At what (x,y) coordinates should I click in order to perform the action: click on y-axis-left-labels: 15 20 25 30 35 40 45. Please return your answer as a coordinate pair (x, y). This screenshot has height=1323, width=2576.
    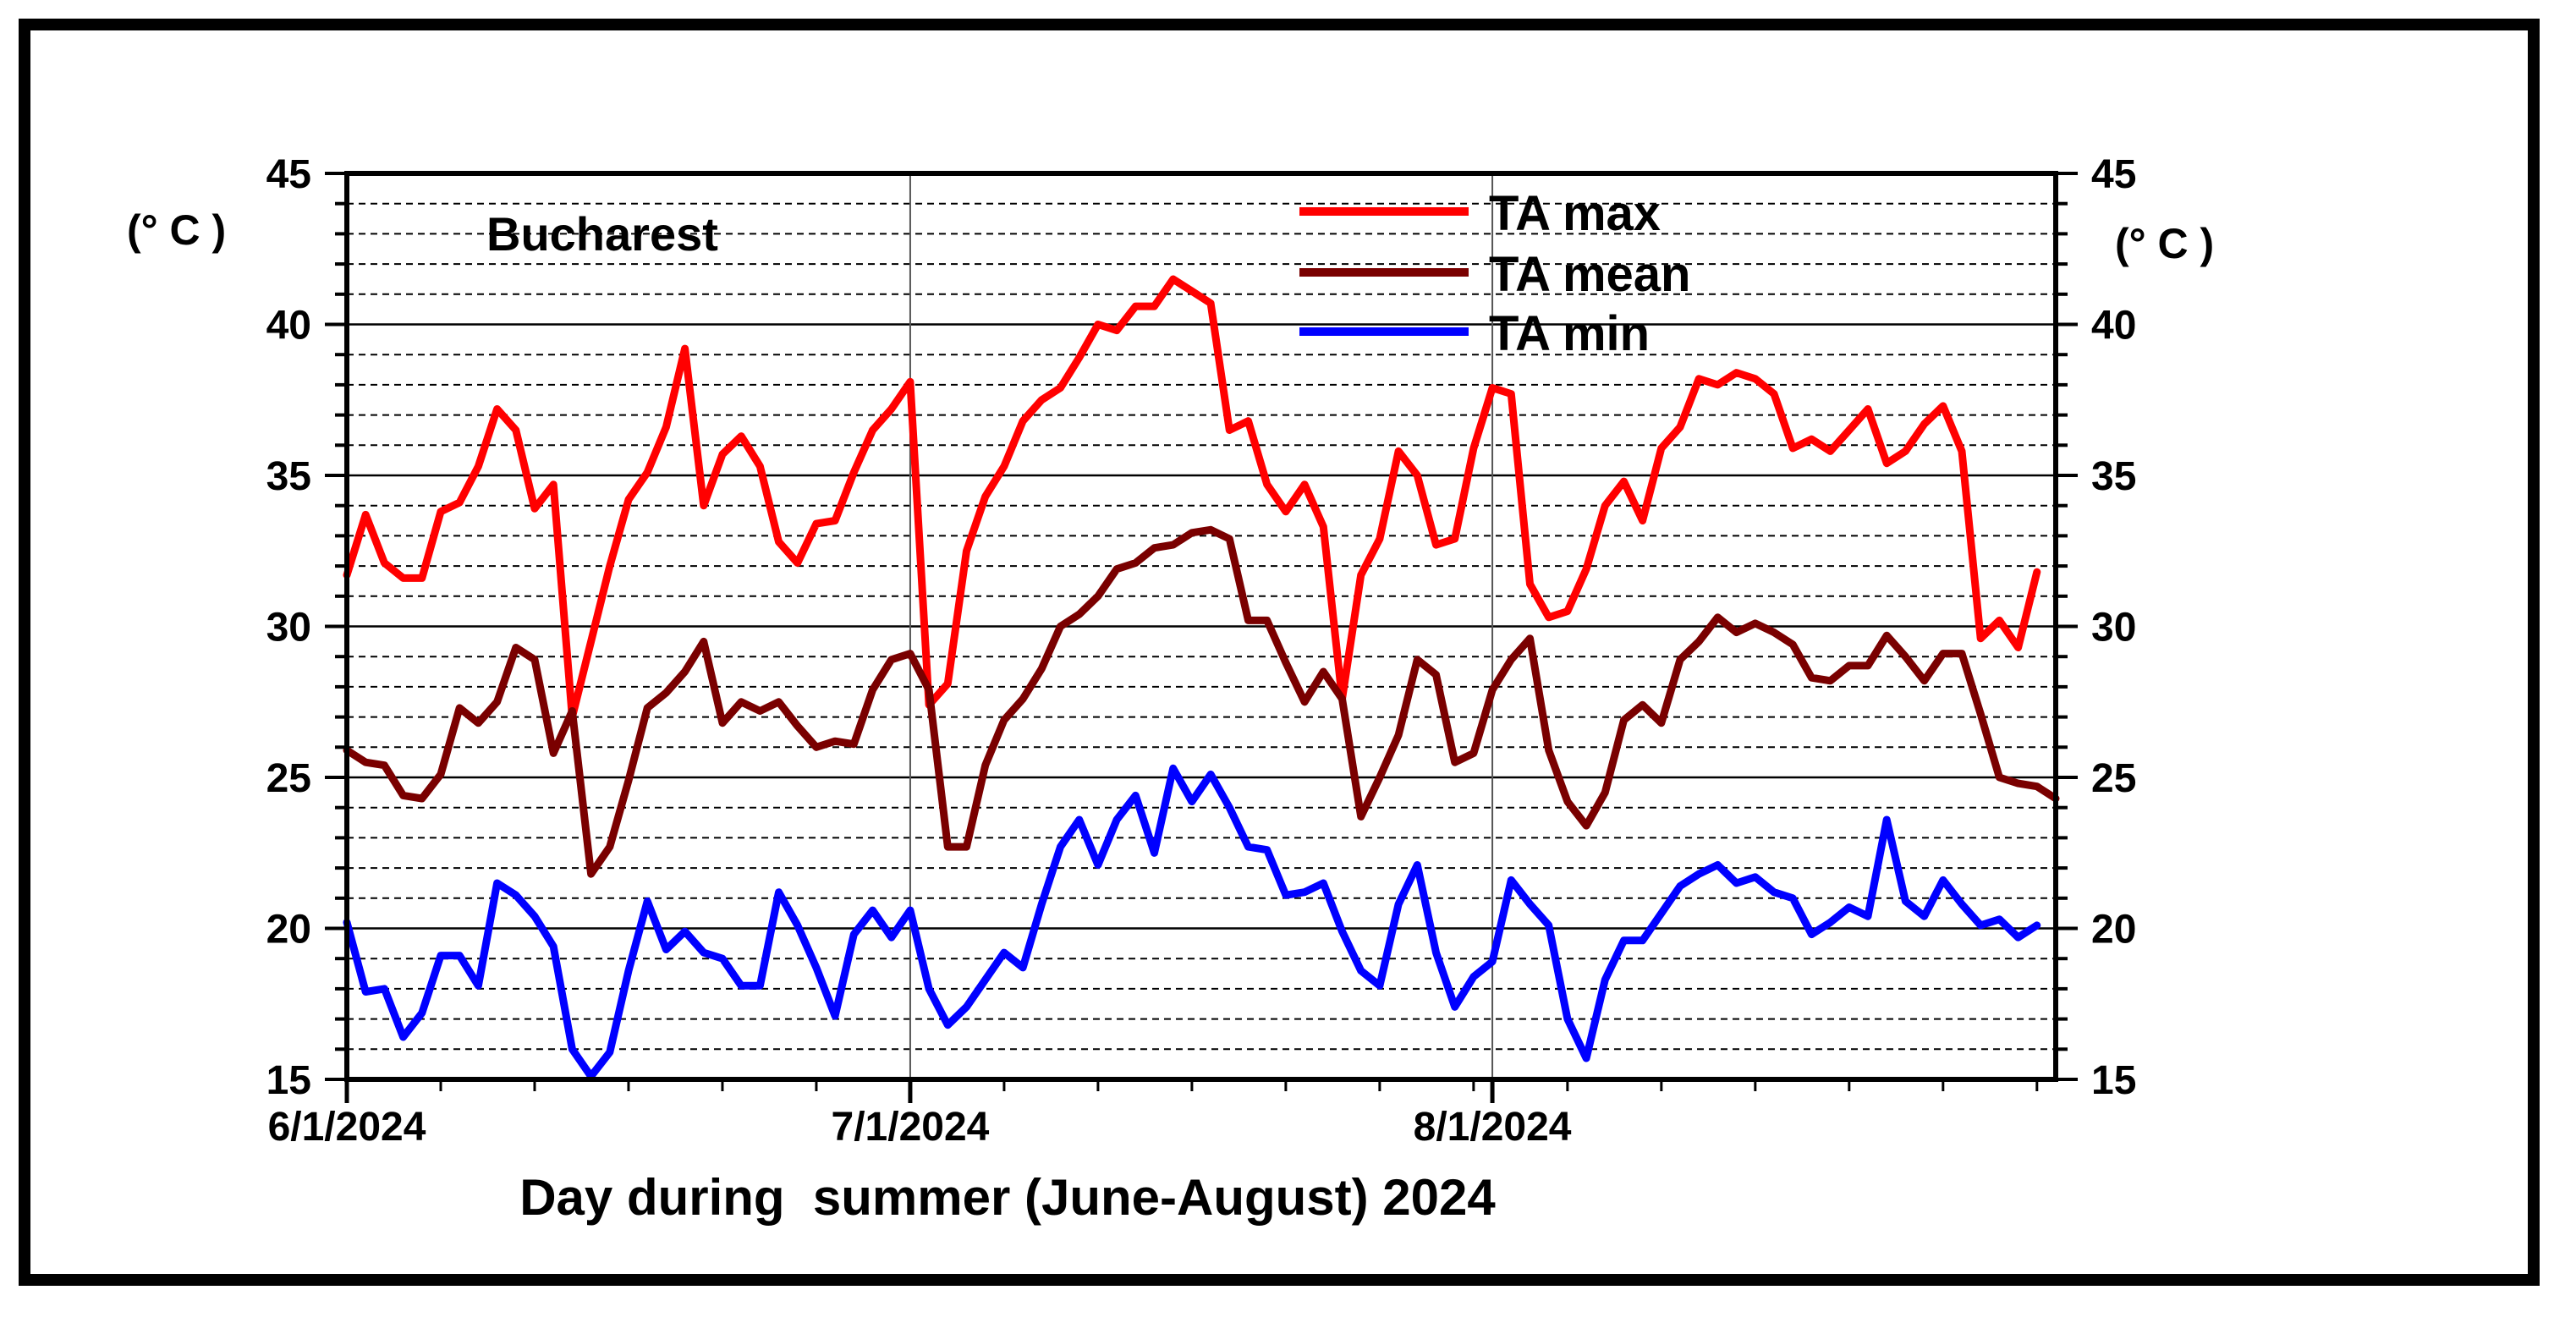
    Looking at the image, I should click on (288, 627).